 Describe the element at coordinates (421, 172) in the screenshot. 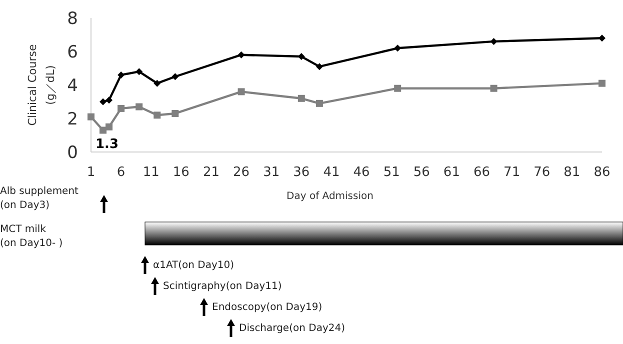

I see `x-tick-label: 56` at that location.